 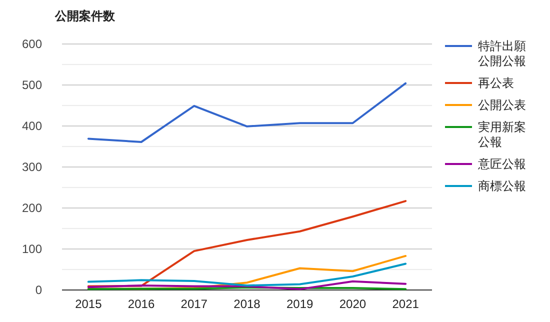 What do you see at coordinates (32, 126) in the screenshot?
I see `y-tick-label: 400` at bounding box center [32, 126].